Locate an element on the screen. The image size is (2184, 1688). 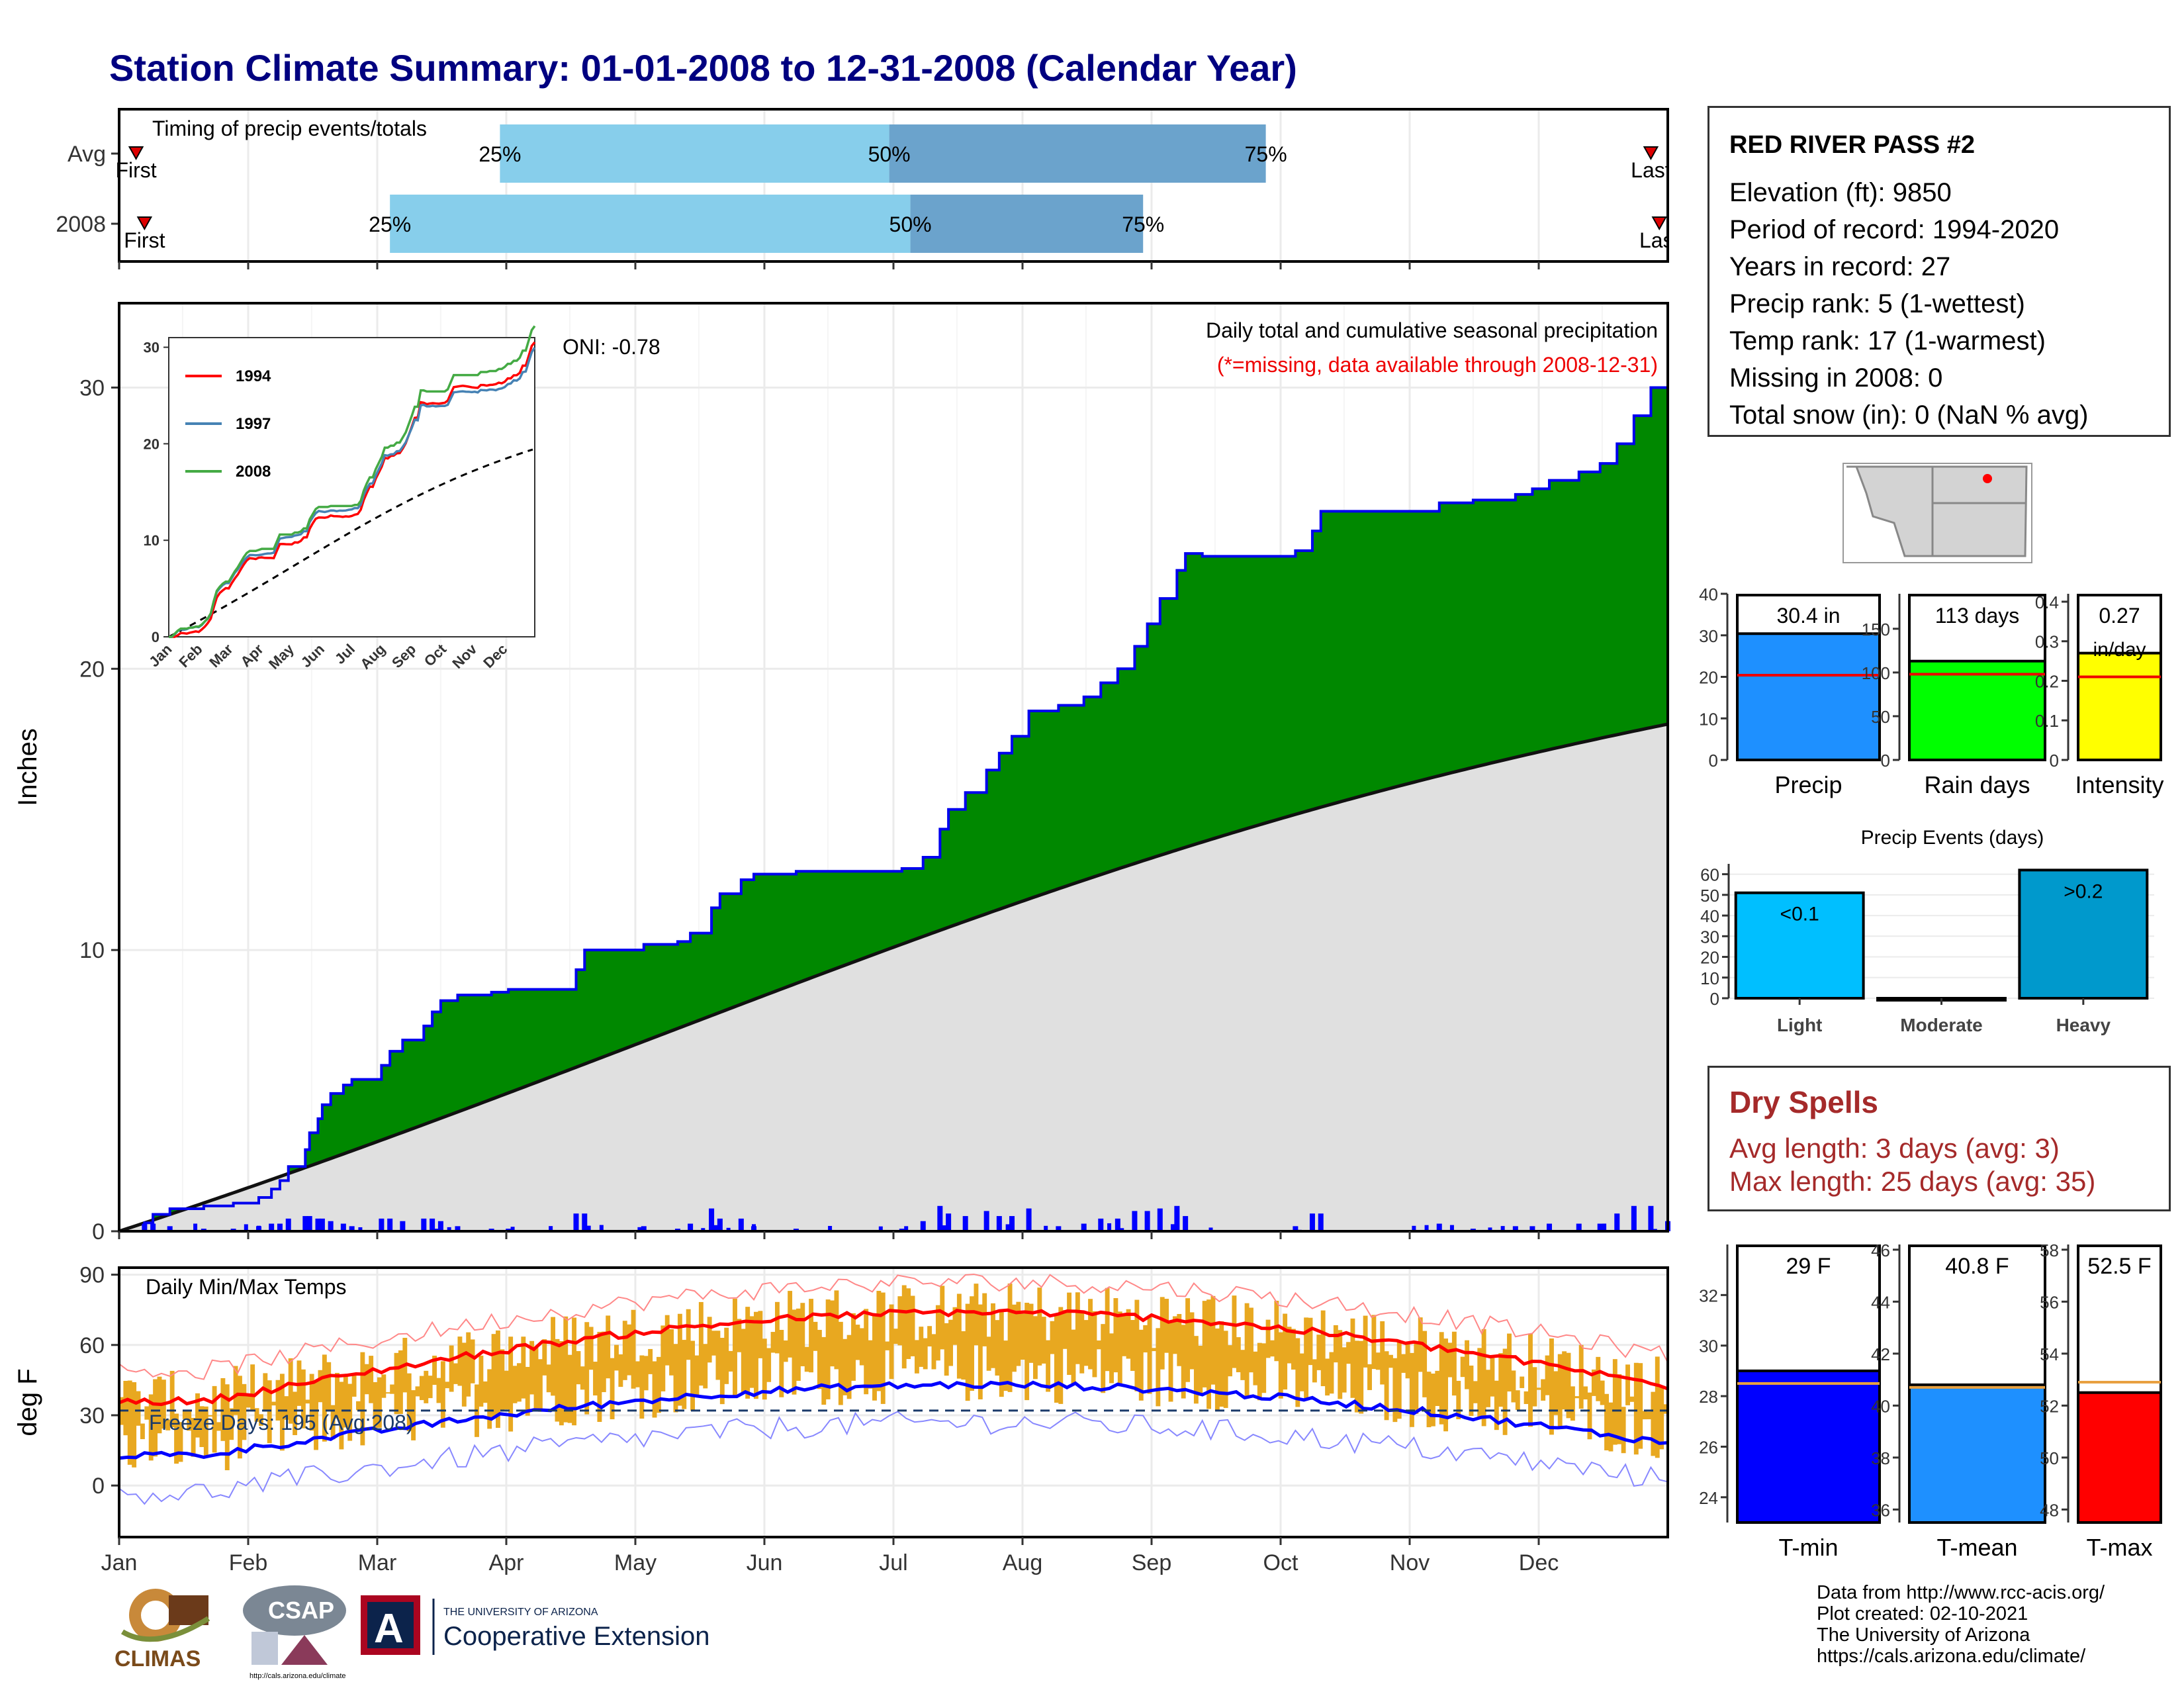
inset-series-2008 is located at coordinates (353, 481).